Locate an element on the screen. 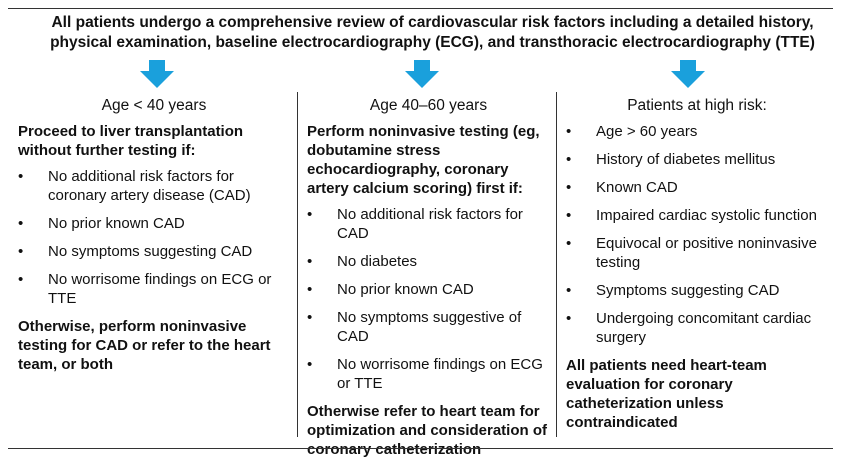  list-item-text: Age > 60 years is located at coordinates (647, 131).